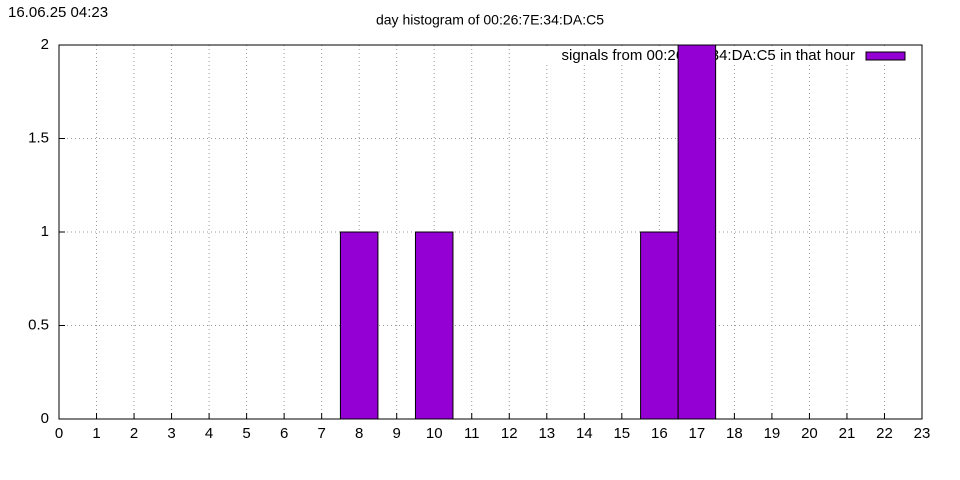  I want to click on legend-bg, so click(725, 56).